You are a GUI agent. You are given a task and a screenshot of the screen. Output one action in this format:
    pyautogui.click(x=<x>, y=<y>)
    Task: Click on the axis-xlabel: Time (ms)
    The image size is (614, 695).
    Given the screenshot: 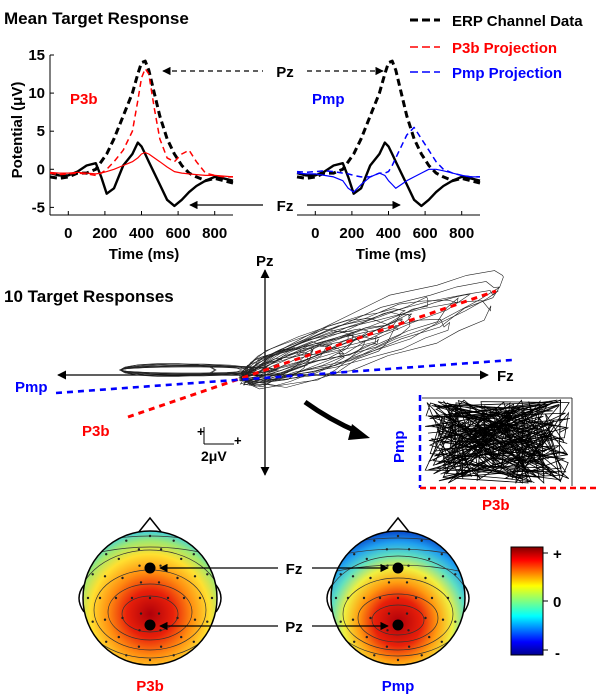 What is the action you would take?
    pyautogui.click(x=391, y=254)
    